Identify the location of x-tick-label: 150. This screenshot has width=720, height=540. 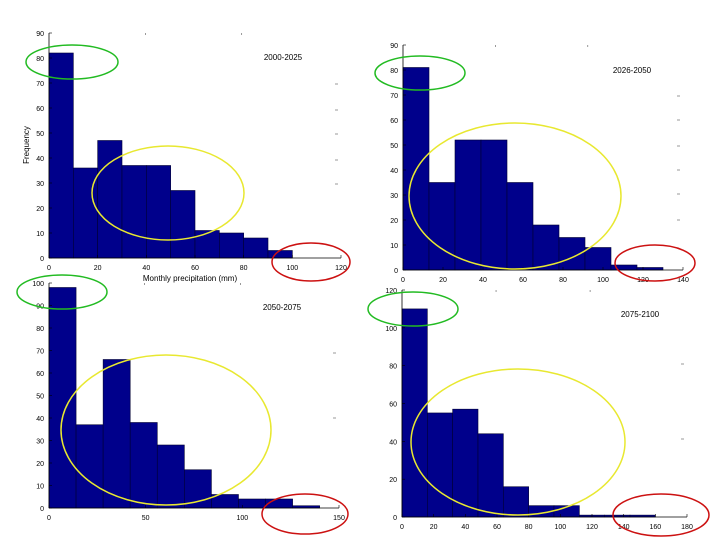
(339, 518).